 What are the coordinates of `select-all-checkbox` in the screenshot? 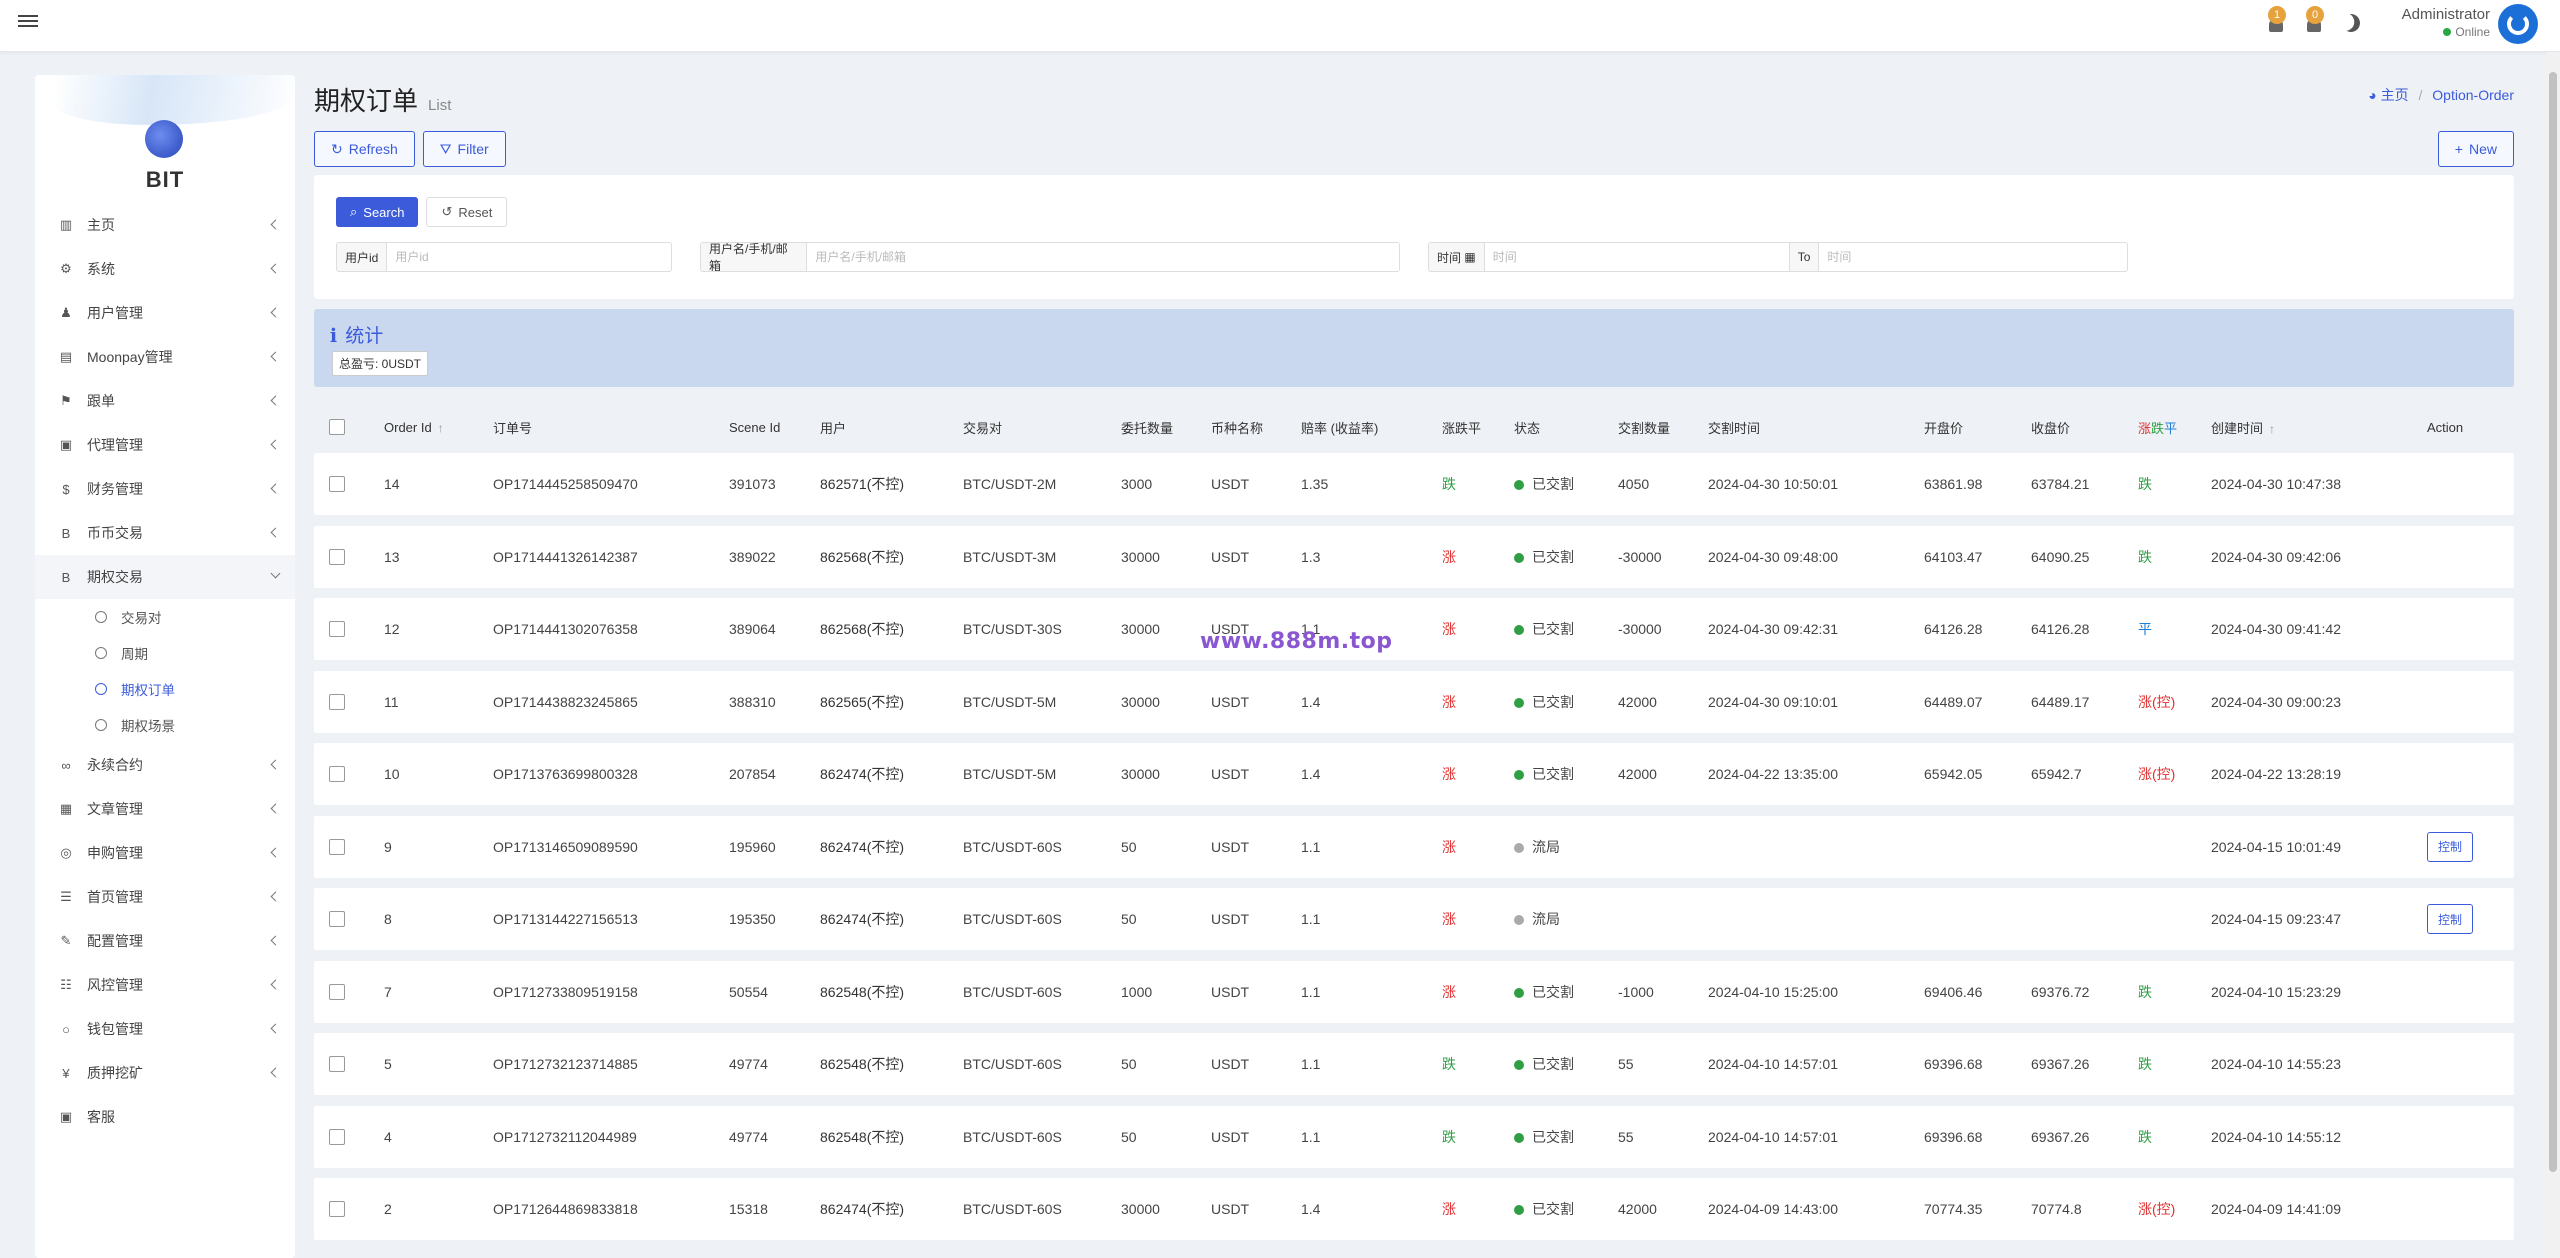 It's located at (337, 427).